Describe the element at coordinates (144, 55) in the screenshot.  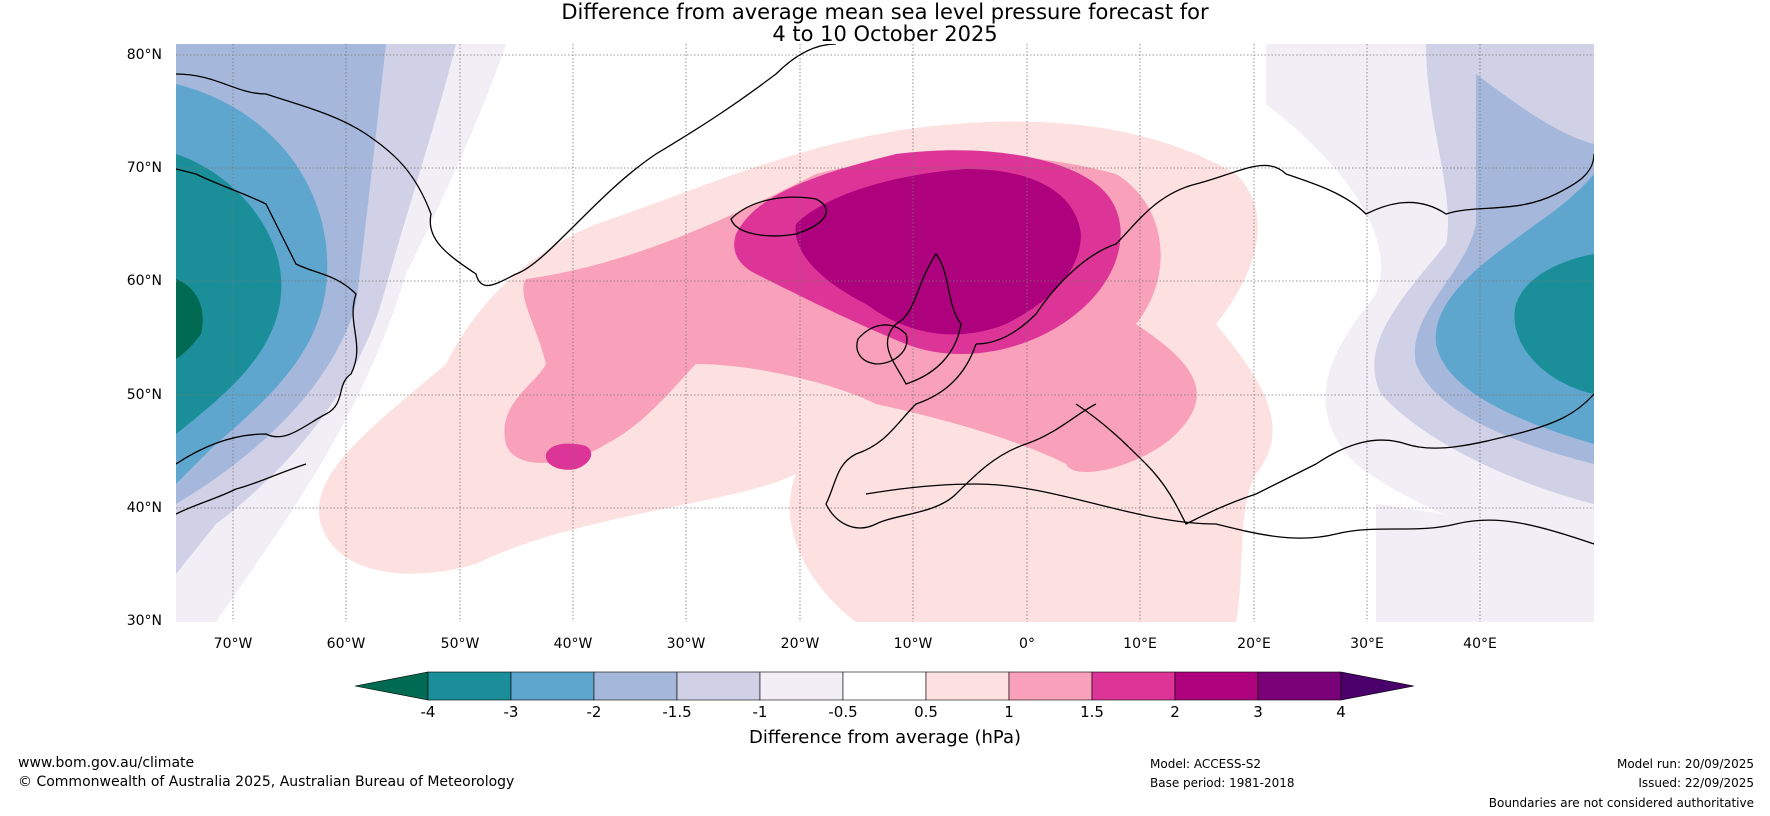
I see `lat-label-80n: 80°N` at that location.